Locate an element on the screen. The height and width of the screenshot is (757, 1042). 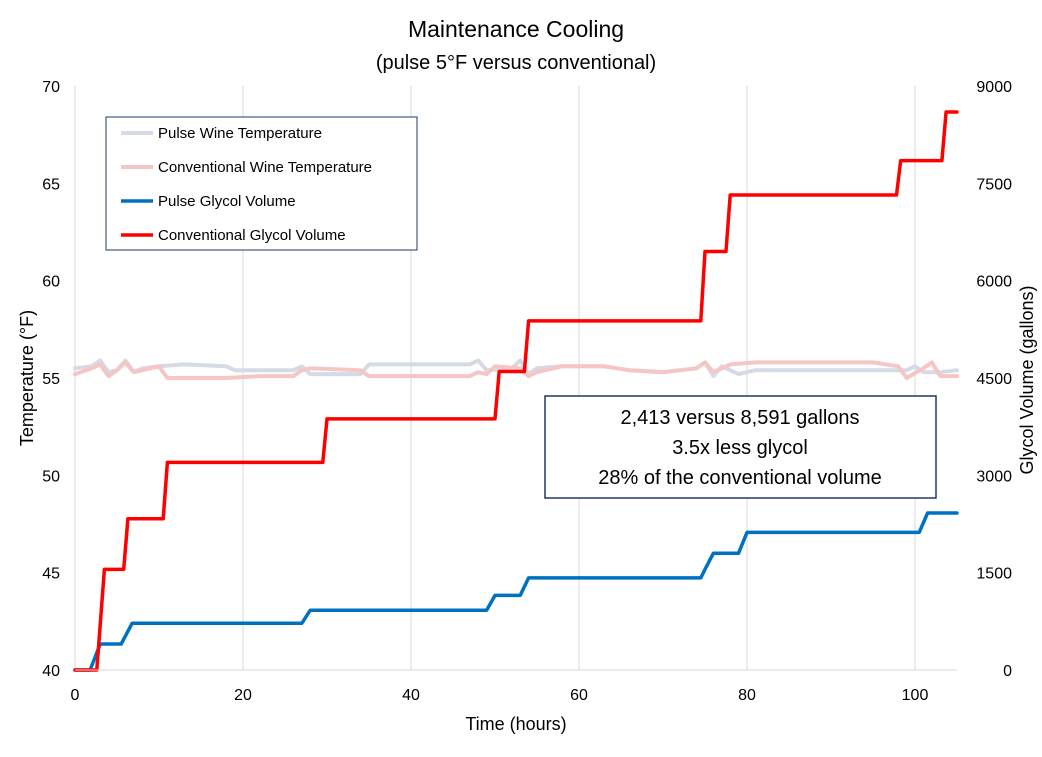
series-line-conventional-wine-temperature is located at coordinates (516, 370).